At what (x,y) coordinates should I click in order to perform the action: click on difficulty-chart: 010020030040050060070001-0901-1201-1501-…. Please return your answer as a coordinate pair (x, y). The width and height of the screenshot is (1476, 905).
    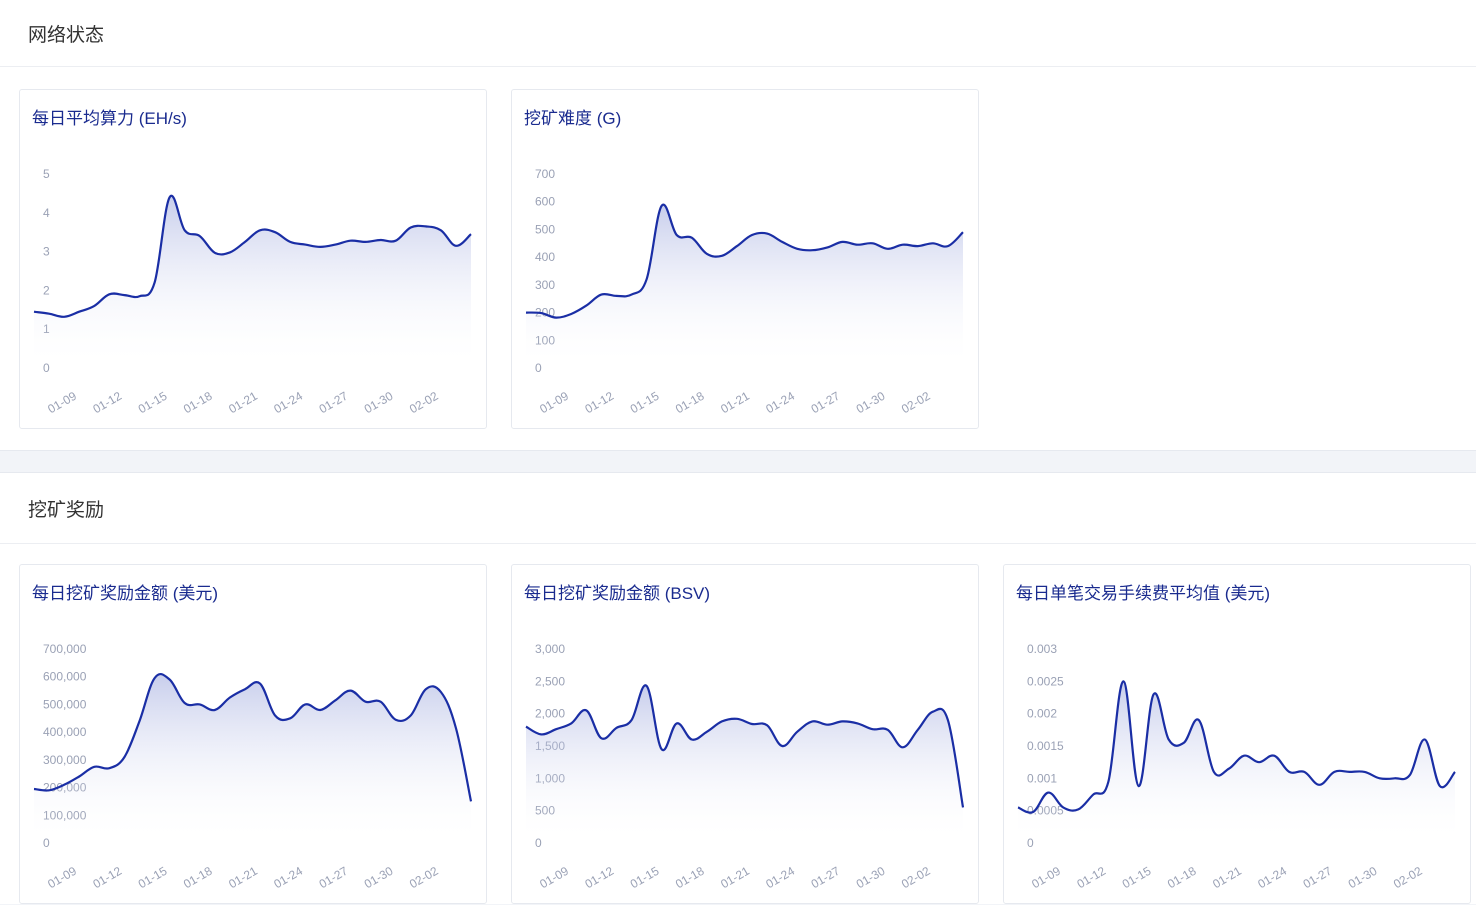
    Looking at the image, I should click on (744, 292).